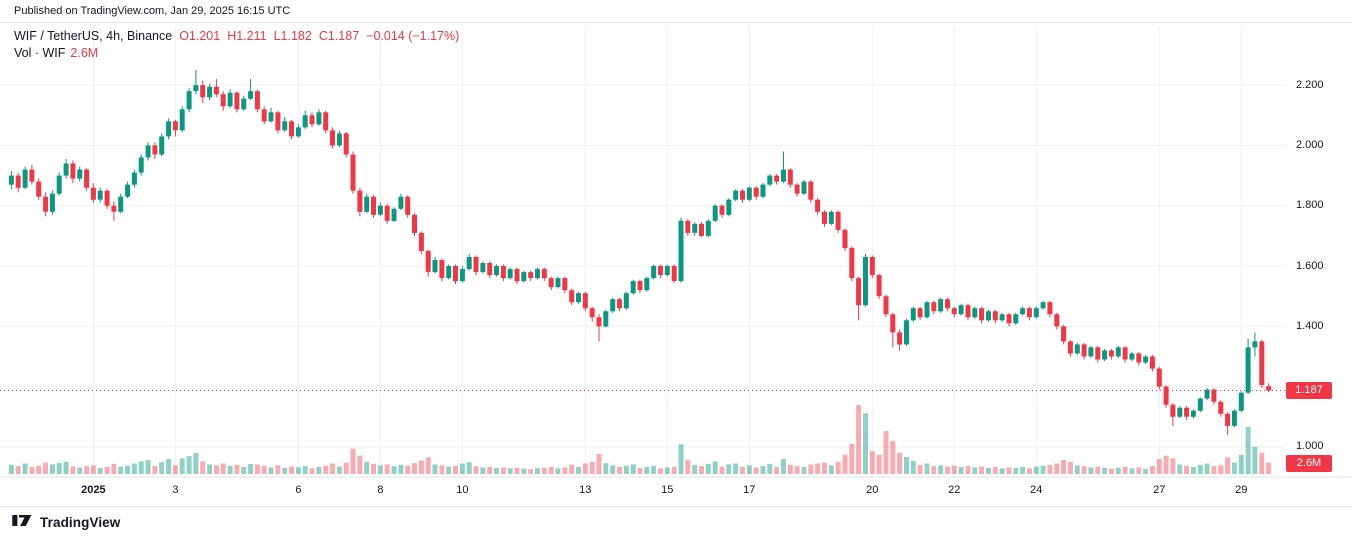  I want to click on time-axis-label: 20, so click(872, 490).